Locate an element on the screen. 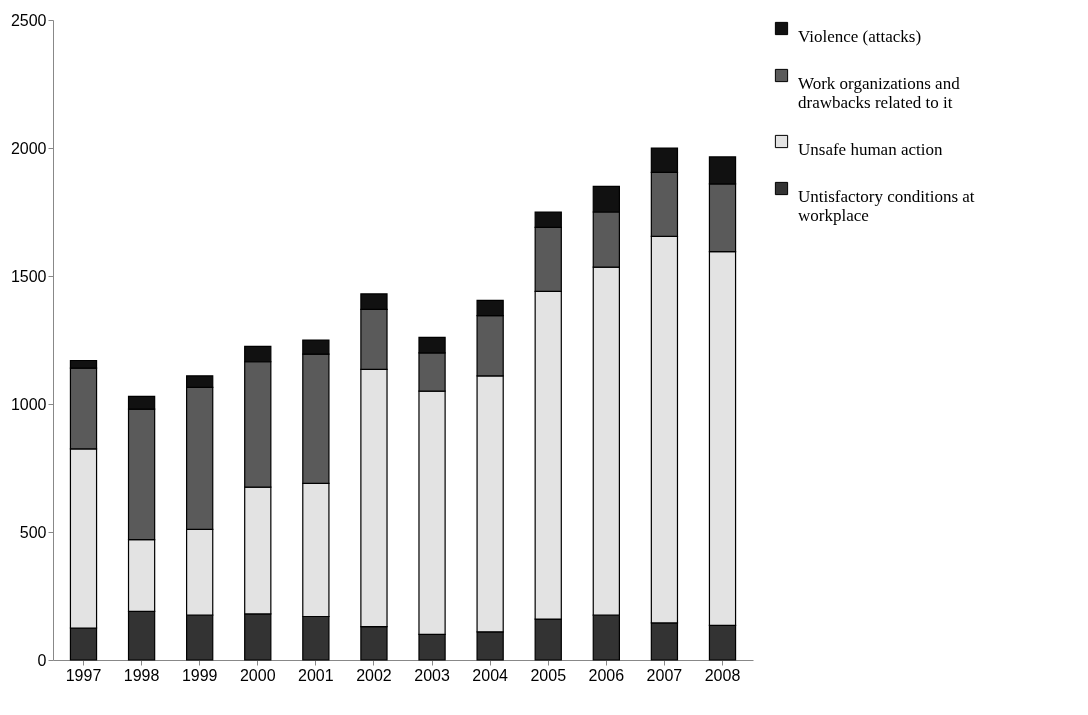 This screenshot has height=715, width=1088. x-tick-label: 2002 is located at coordinates (374, 675).